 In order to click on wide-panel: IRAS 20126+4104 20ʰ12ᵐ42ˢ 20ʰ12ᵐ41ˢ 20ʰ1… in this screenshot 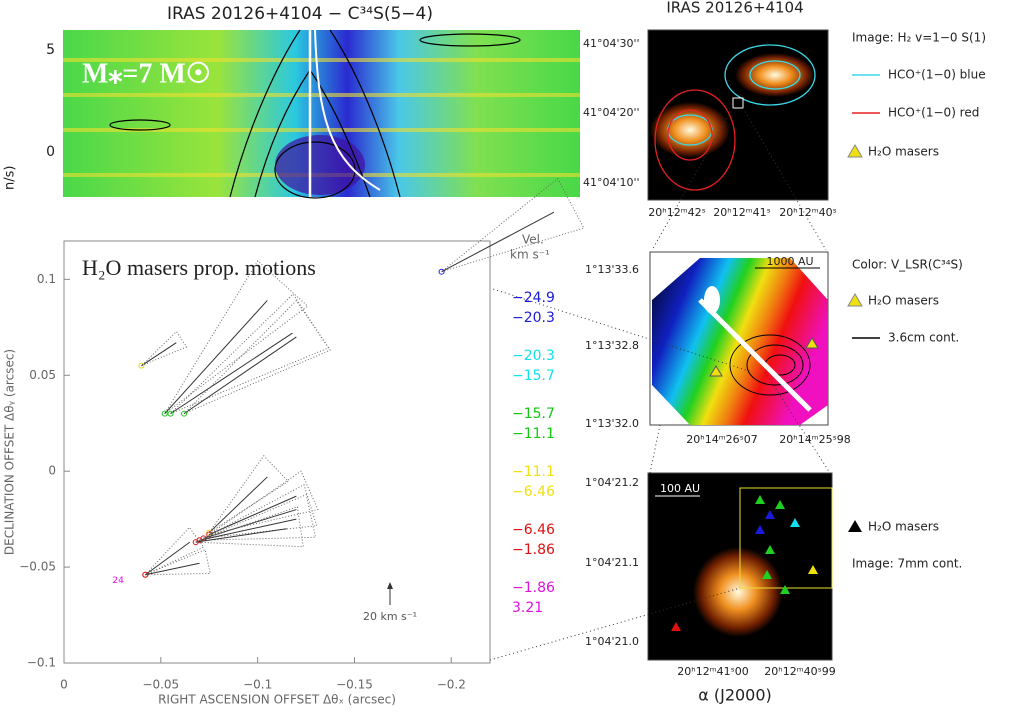, I will do `click(816, 109)`.